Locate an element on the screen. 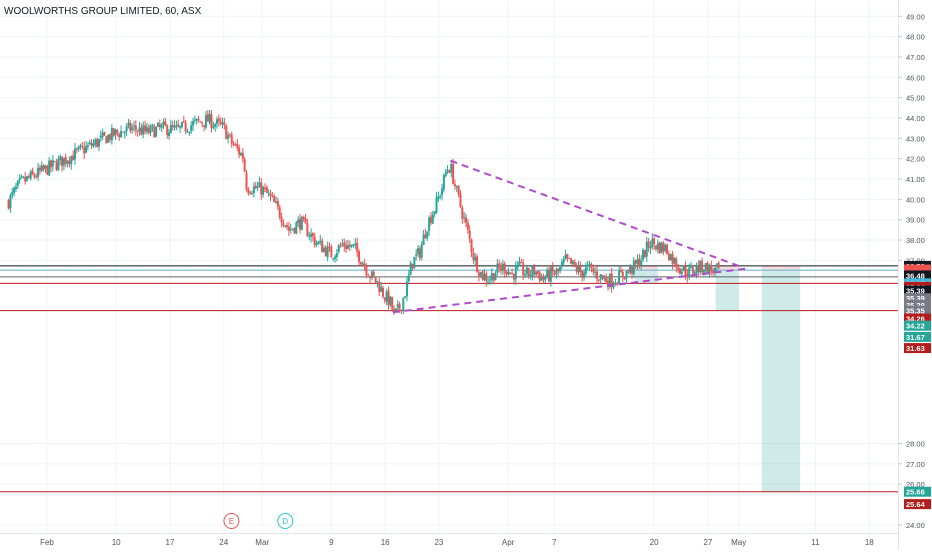  event-marker-d: D is located at coordinates (285, 521).